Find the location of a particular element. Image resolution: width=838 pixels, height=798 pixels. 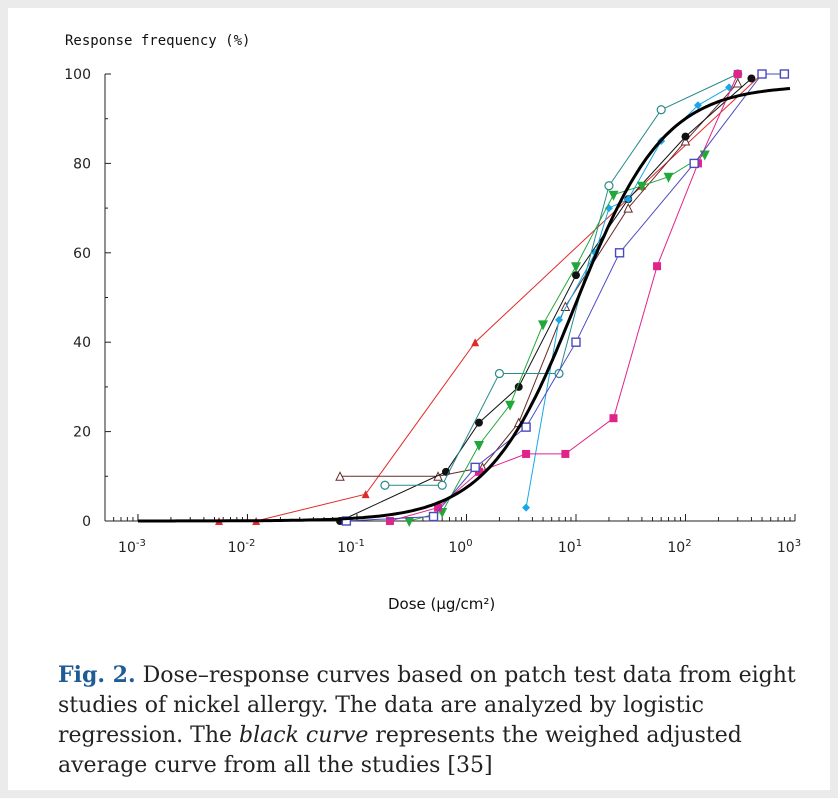

y-tick-label: 60 is located at coordinates (82, 254).